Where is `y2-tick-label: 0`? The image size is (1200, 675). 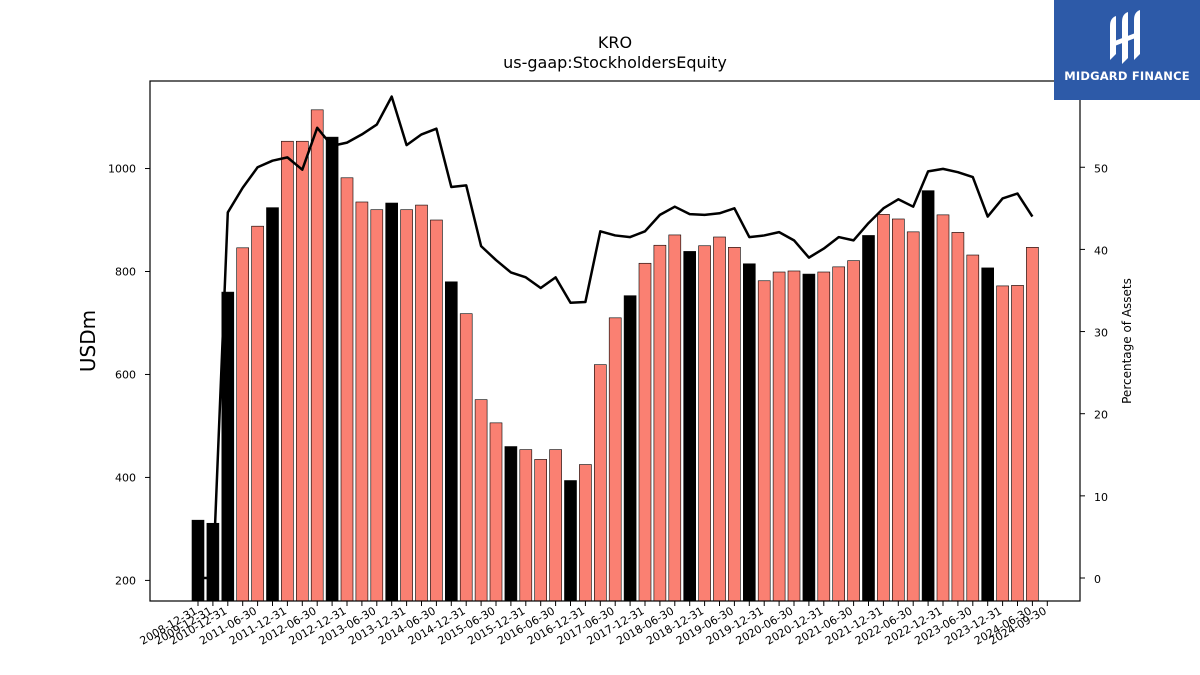 y2-tick-label: 0 is located at coordinates (1097, 579).